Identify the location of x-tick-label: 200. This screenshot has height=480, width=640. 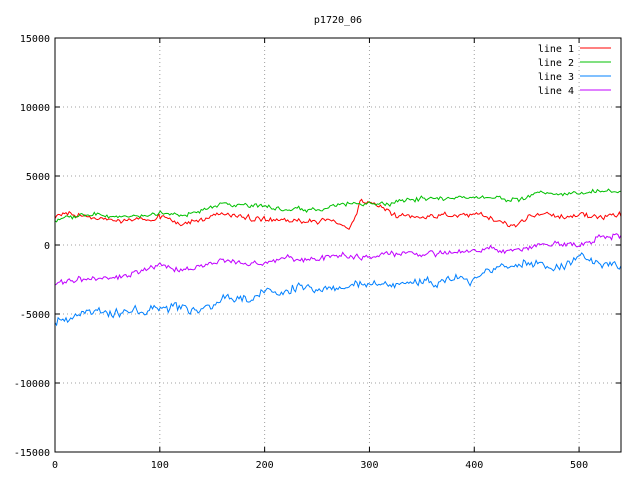
(265, 465).